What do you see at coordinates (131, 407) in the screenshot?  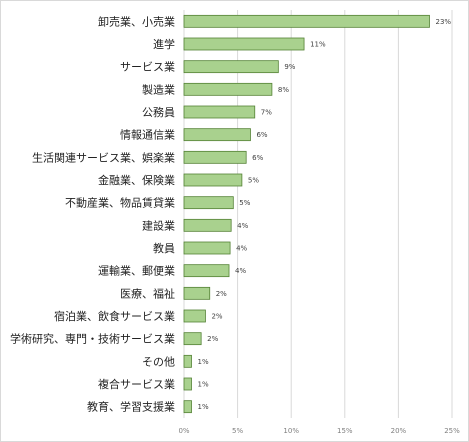 I see `category-label: 教育、学習支援業` at bounding box center [131, 407].